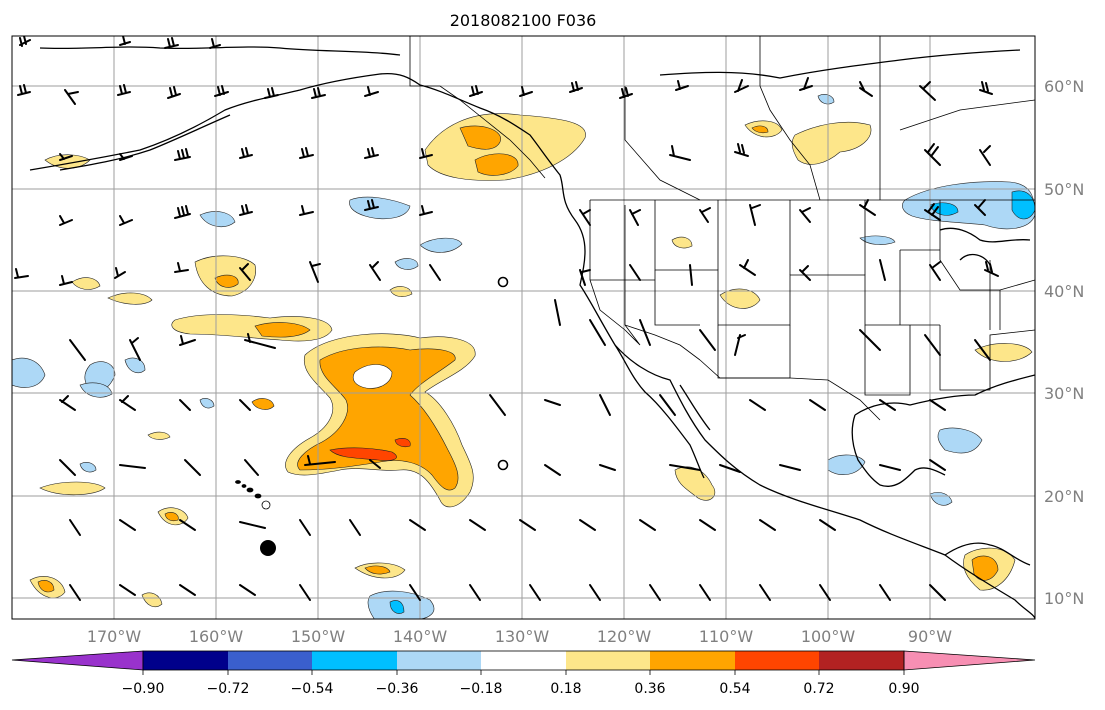 This screenshot has width=1105, height=710. Describe the element at coordinates (253, 495) in the screenshot. I see `hawaiian-islands` at that location.